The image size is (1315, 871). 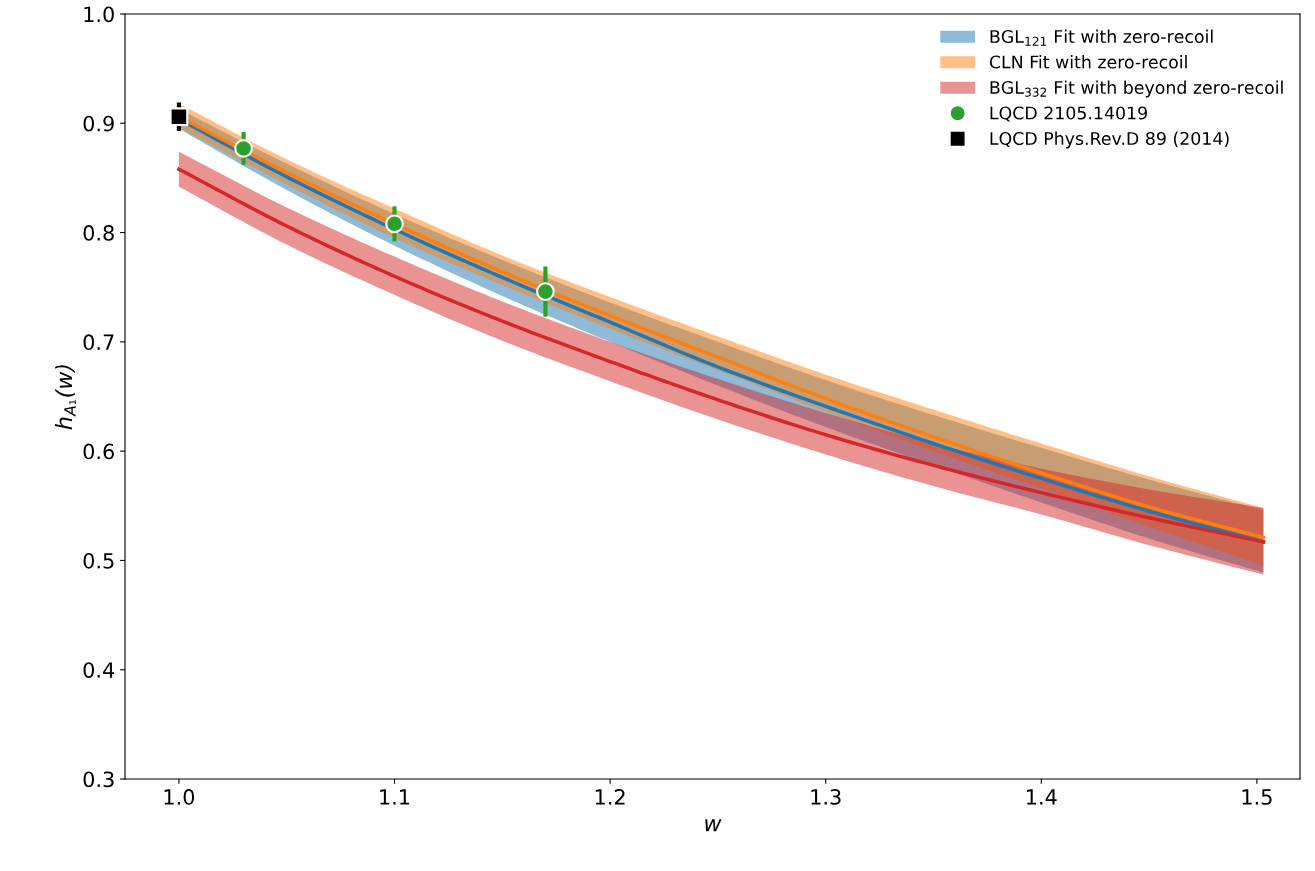 What do you see at coordinates (99, 14) in the screenshot?
I see `y-tick-label: 1.0` at bounding box center [99, 14].